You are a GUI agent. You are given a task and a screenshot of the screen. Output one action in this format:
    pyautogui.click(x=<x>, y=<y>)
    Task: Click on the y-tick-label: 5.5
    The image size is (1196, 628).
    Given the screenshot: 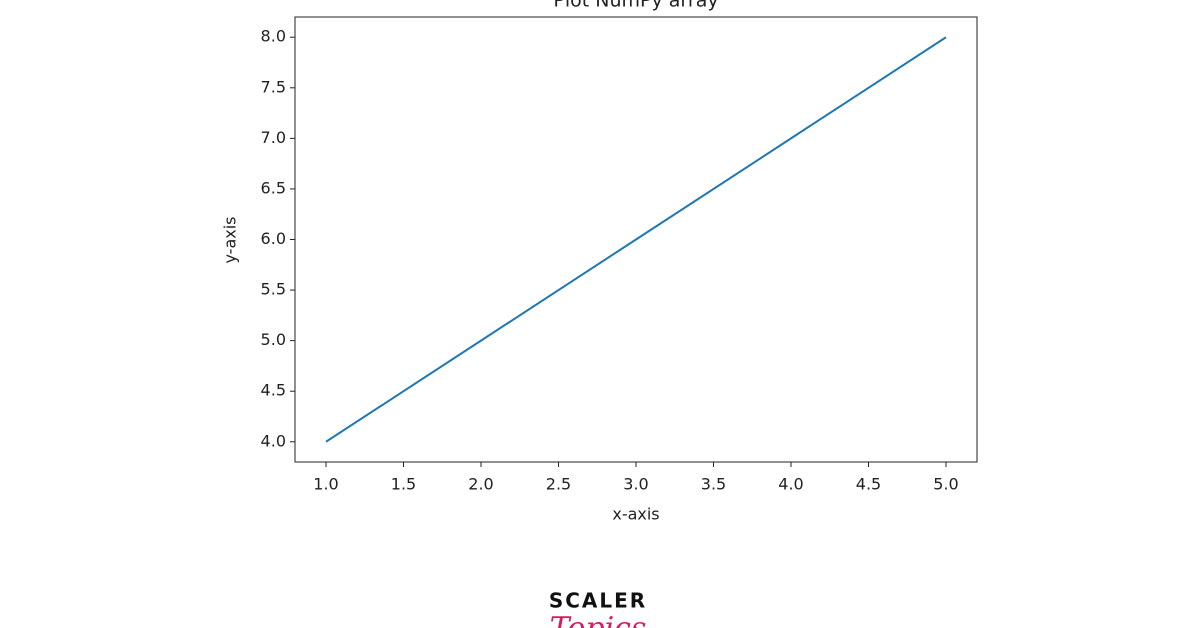 What is the action you would take?
    pyautogui.click(x=273, y=289)
    